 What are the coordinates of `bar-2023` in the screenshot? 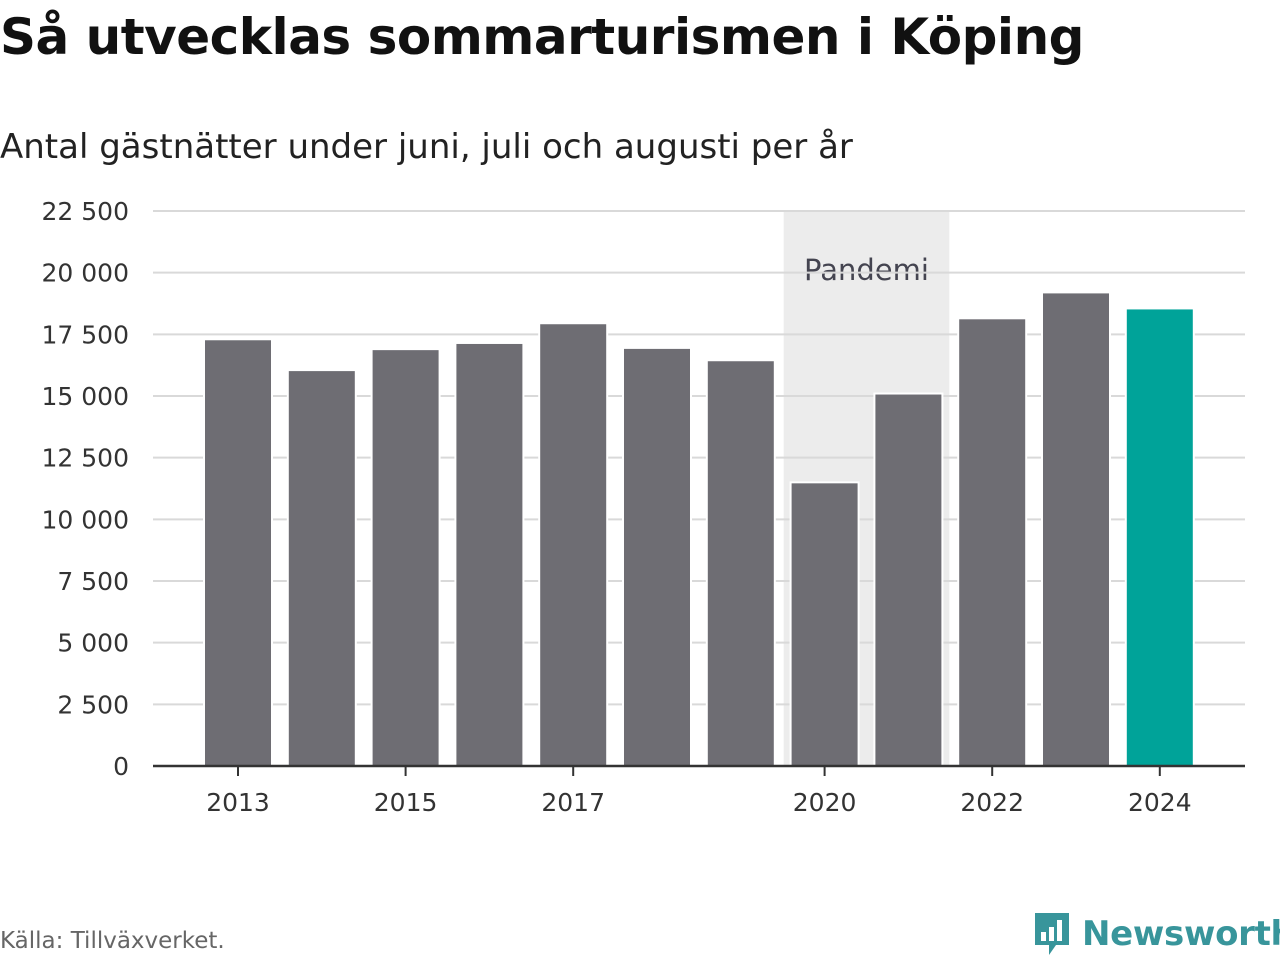 It's located at (1076, 529).